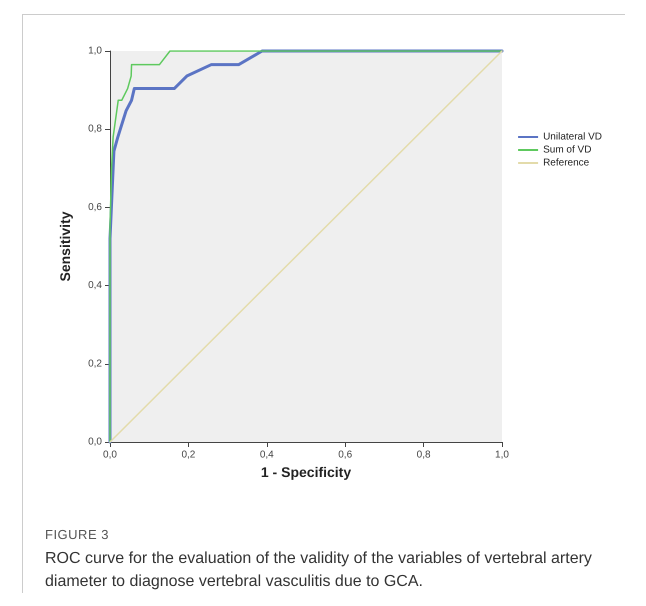  What do you see at coordinates (423, 455) in the screenshot?
I see `x-tick-label: 0,8` at bounding box center [423, 455].